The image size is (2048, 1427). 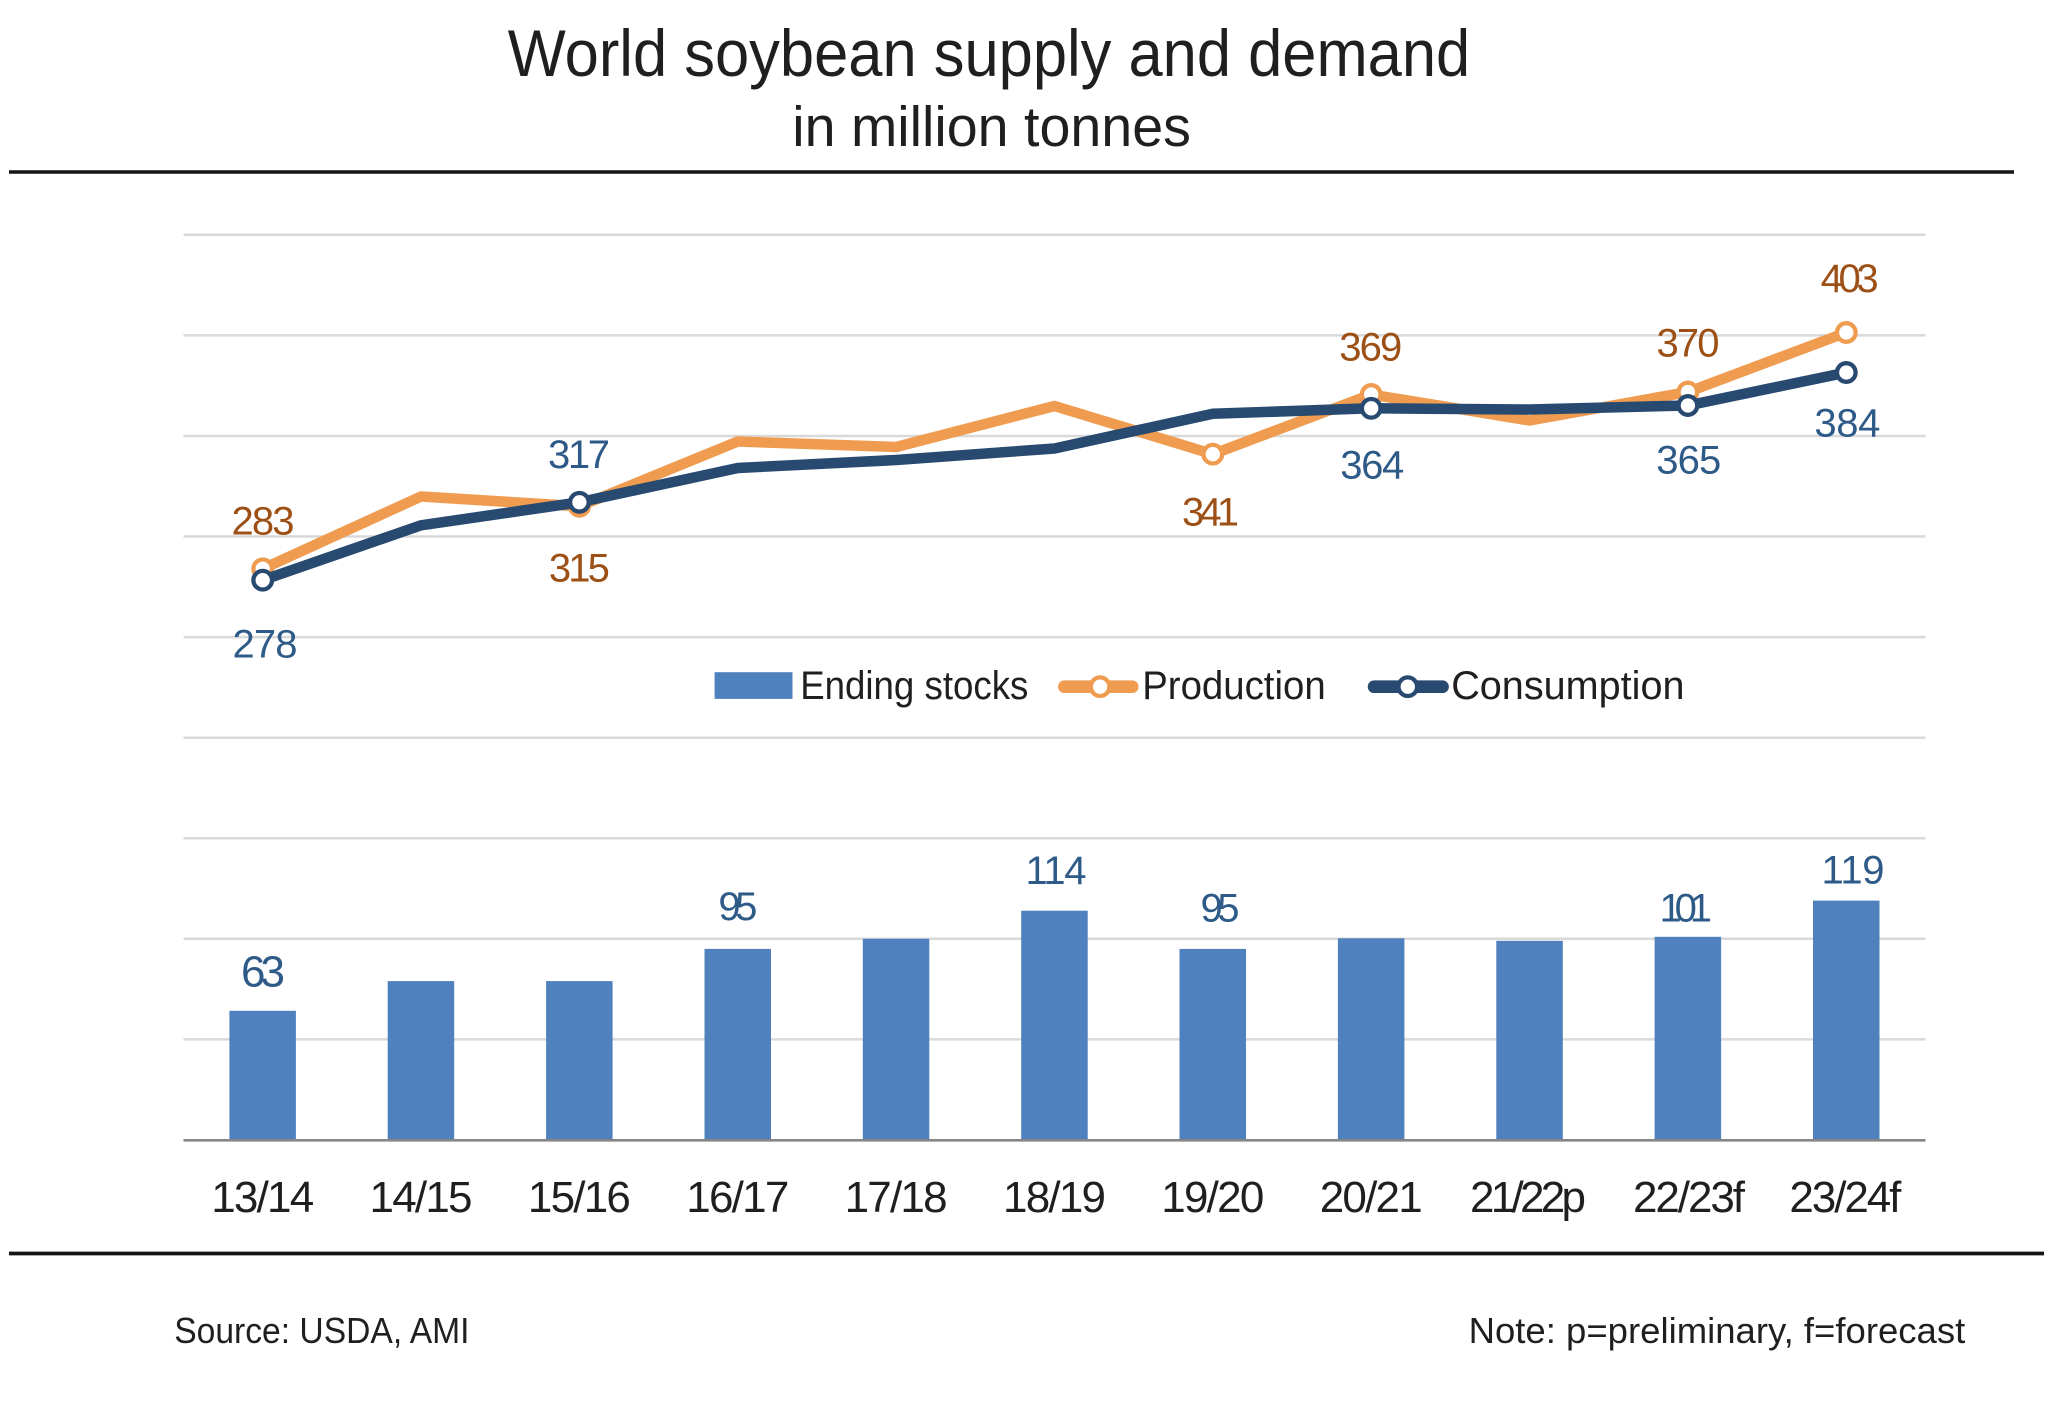 What do you see at coordinates (262, 1197) in the screenshot?
I see `svg-text: 13/14` at bounding box center [262, 1197].